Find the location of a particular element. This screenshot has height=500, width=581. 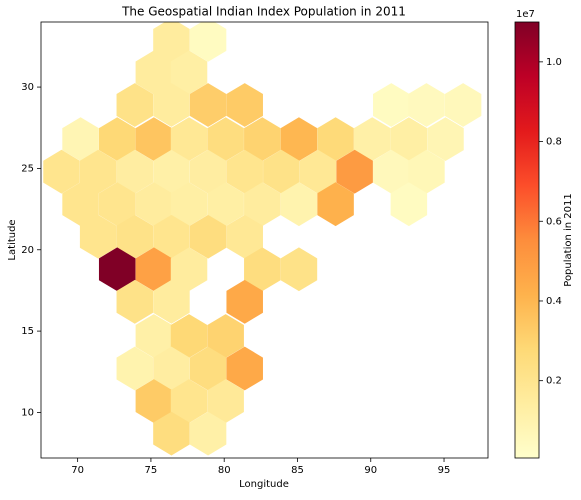

y-tick-label: 30 is located at coordinates (27, 87).